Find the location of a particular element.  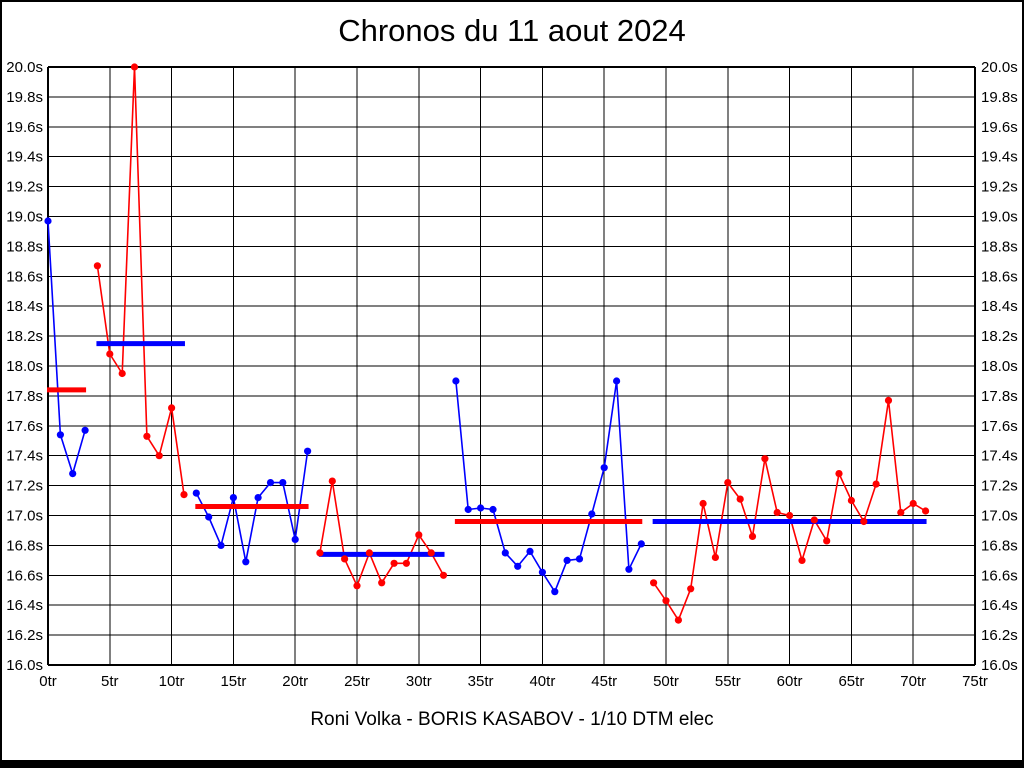

y-tick-label-right: 18.2s is located at coordinates (999, 336).